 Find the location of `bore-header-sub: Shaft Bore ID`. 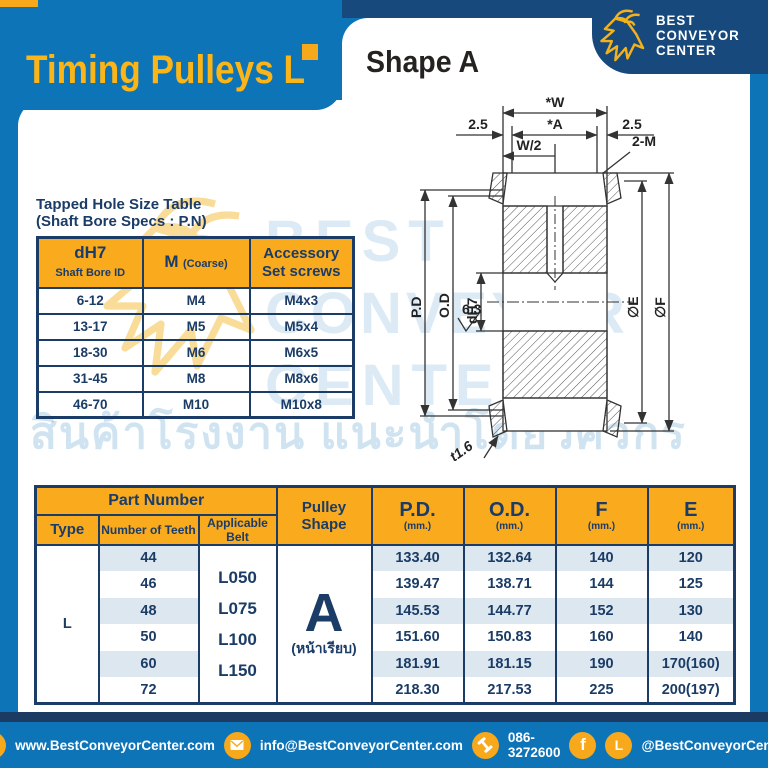

bore-header-sub: Shaft Bore ID is located at coordinates (90, 273).